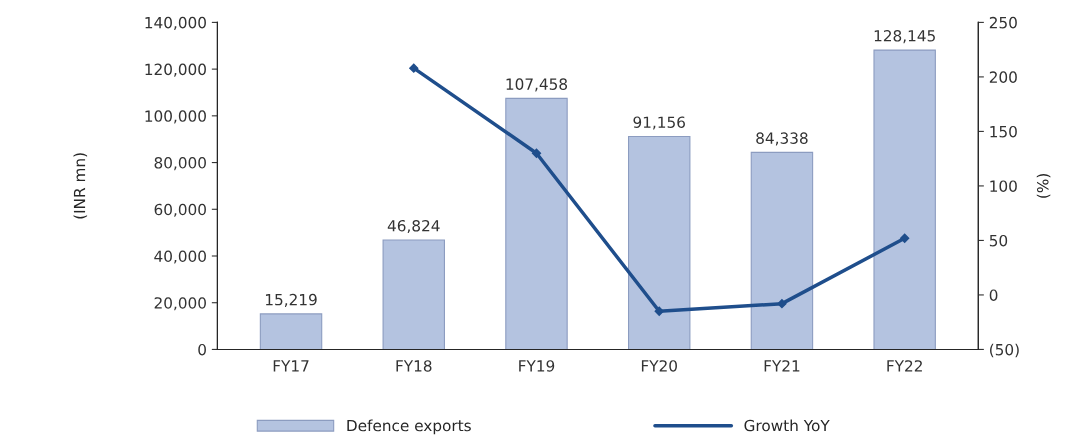  I want to click on data-label: 15,219, so click(291, 300).